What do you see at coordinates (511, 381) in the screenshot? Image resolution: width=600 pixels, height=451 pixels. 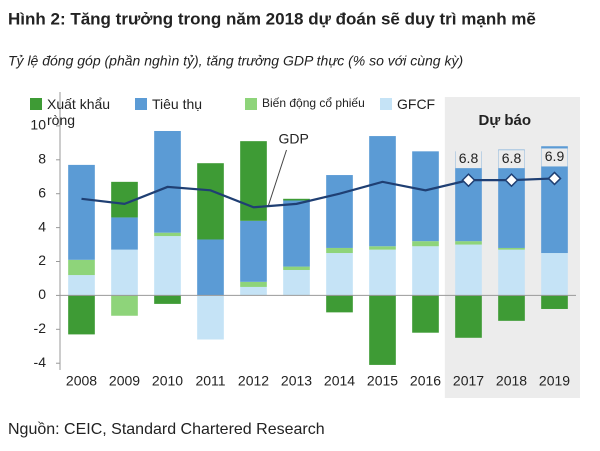 I see `x-tick-label: 2018` at bounding box center [511, 381].